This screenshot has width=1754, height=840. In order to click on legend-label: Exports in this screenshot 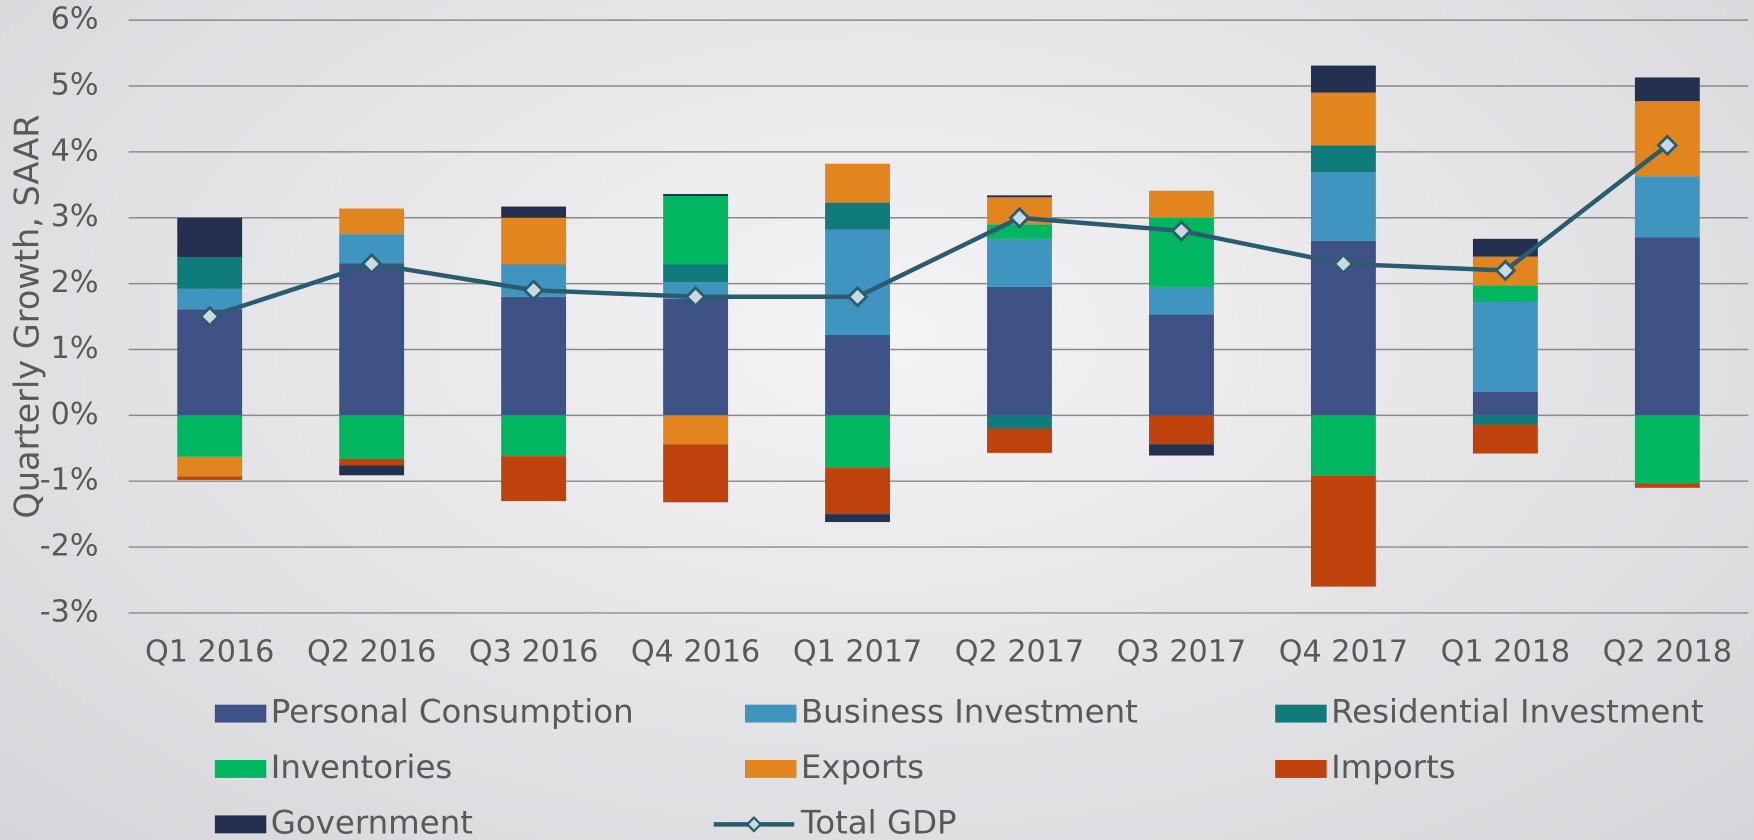, I will do `click(862, 767)`.